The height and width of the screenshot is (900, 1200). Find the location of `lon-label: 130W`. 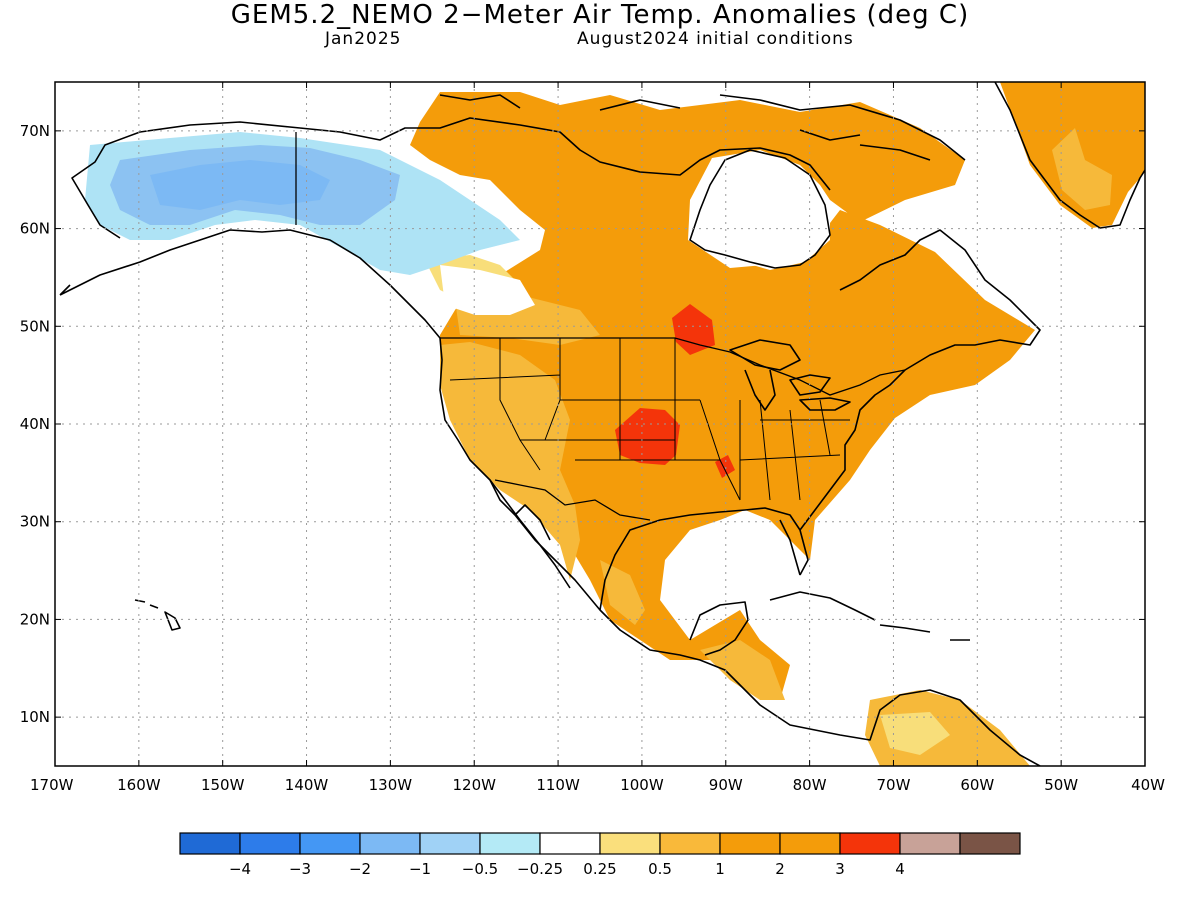

lon-label: 130W is located at coordinates (391, 785).